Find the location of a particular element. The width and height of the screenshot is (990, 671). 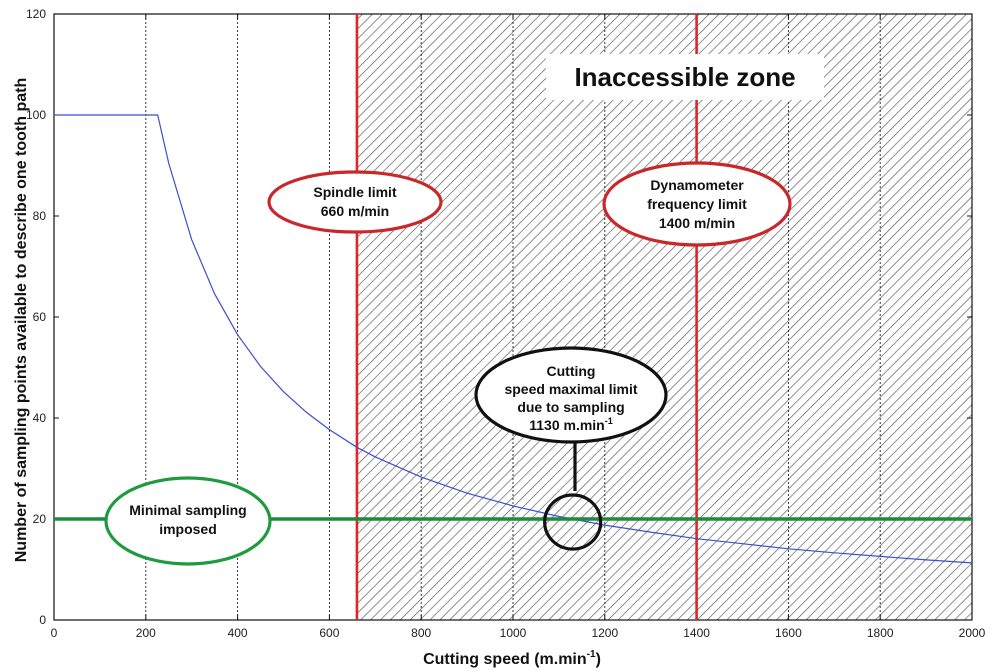

cutting-limit-value: 1130 m.min-1 is located at coordinates (571, 424).